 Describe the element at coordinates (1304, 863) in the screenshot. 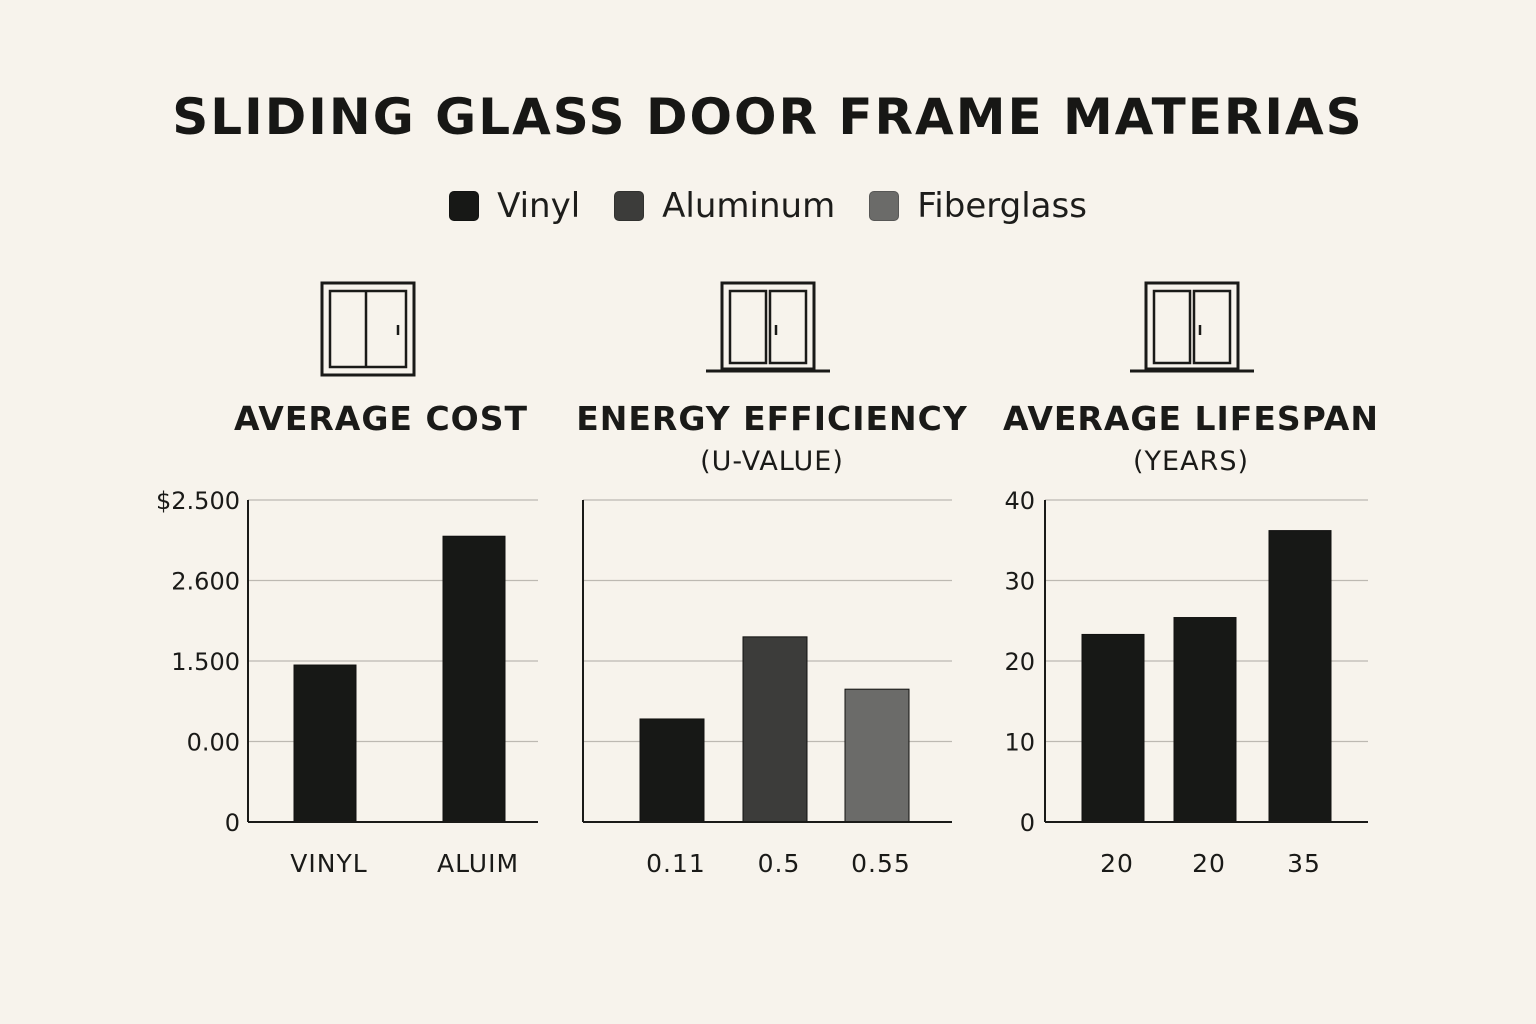

I see `category-label: 35` at that location.